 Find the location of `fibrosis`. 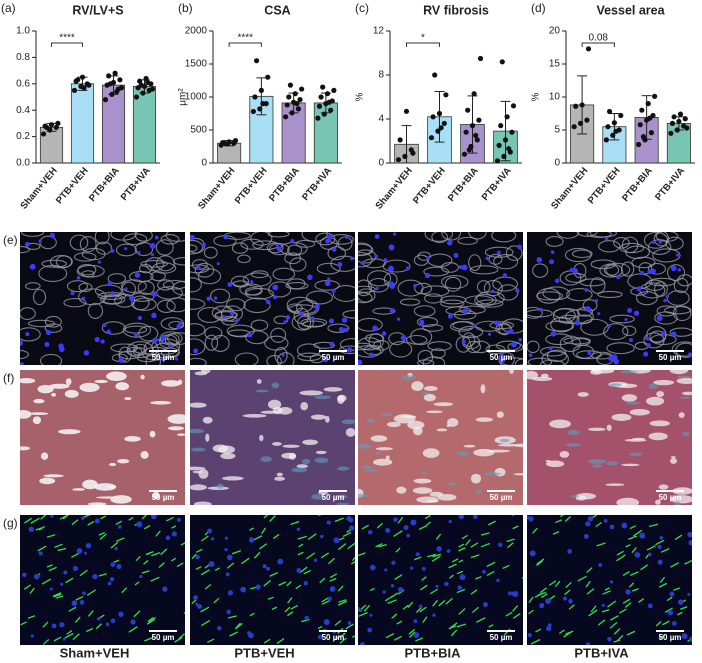

fibrosis is located at coordinates (573, 445).